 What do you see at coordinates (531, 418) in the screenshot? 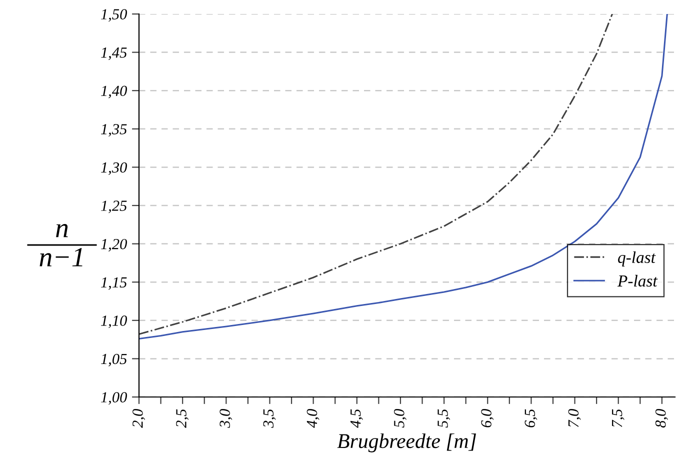
I see `x-tick-label: 6,5` at bounding box center [531, 418].